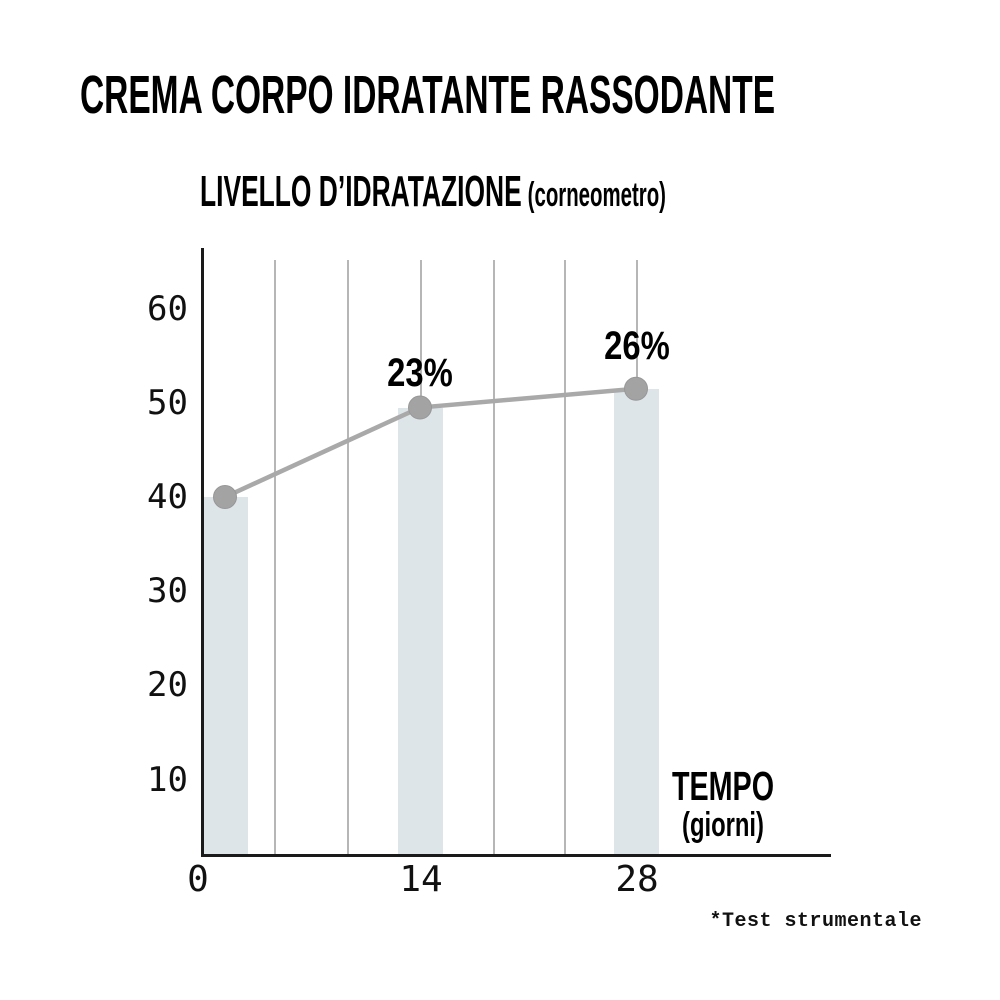 The width and height of the screenshot is (1000, 1000). What do you see at coordinates (596, 195) in the screenshot?
I see `chart-title-paren: (corneometro)` at bounding box center [596, 195].